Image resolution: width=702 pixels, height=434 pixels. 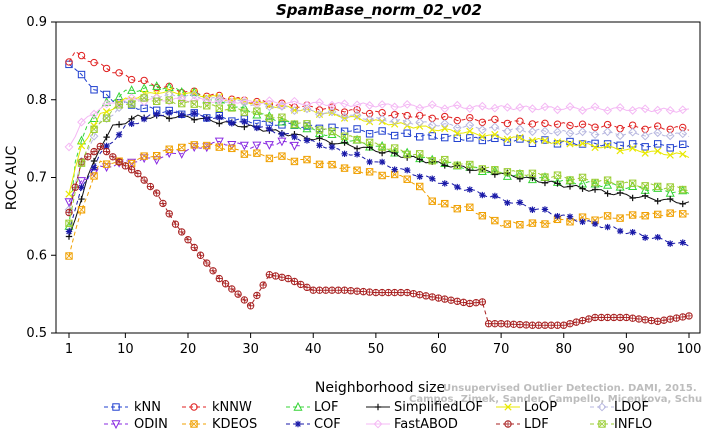 I want to click on x-tick-label: 30, so click(x=250, y=349).